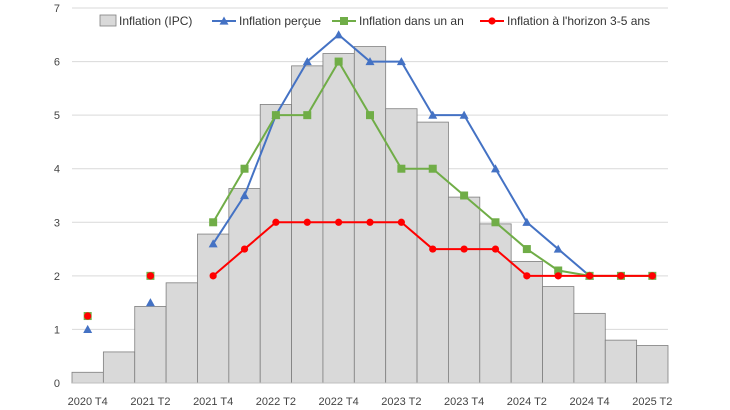  Describe the element at coordinates (57, 170) in the screenshot. I see `y-tick-label: 4` at that location.